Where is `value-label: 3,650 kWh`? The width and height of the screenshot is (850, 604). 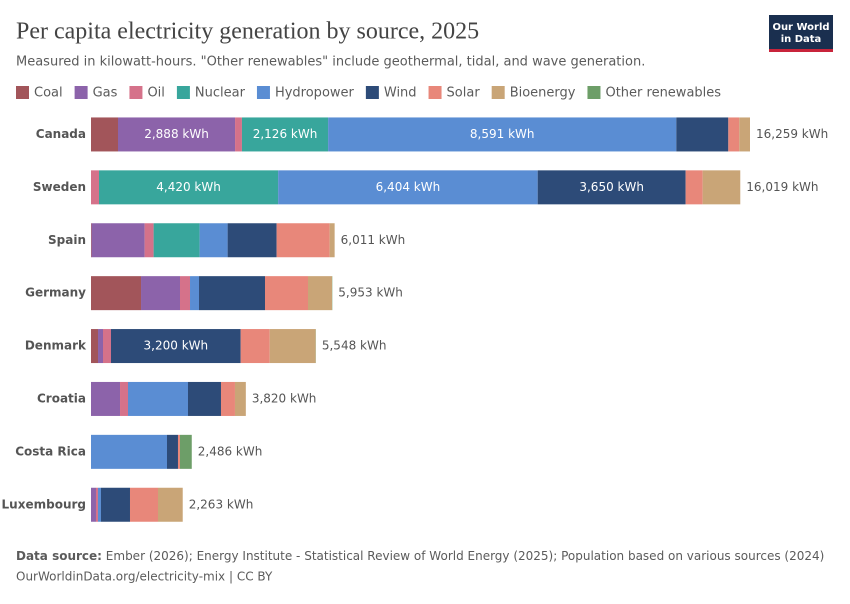
value-label: 3,650 kWh is located at coordinates (611, 187).